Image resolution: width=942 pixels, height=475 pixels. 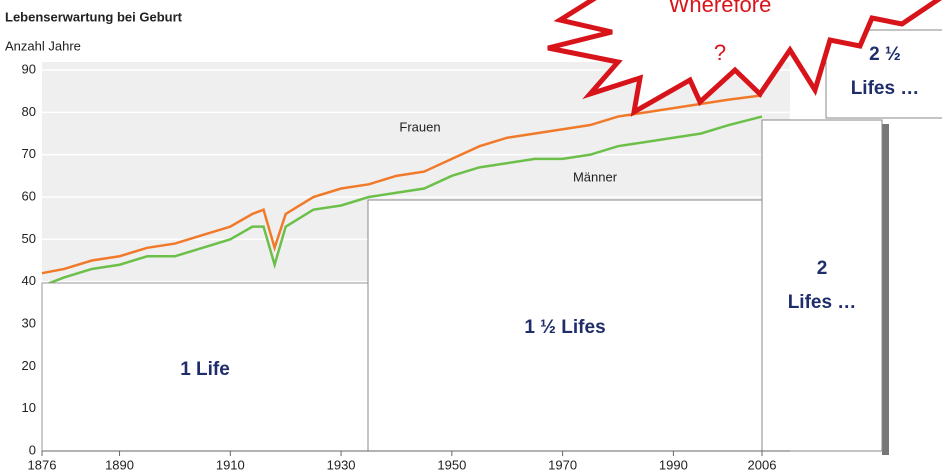 What do you see at coordinates (119, 464) in the screenshot?
I see `x-tick-label: 1890` at bounding box center [119, 464].